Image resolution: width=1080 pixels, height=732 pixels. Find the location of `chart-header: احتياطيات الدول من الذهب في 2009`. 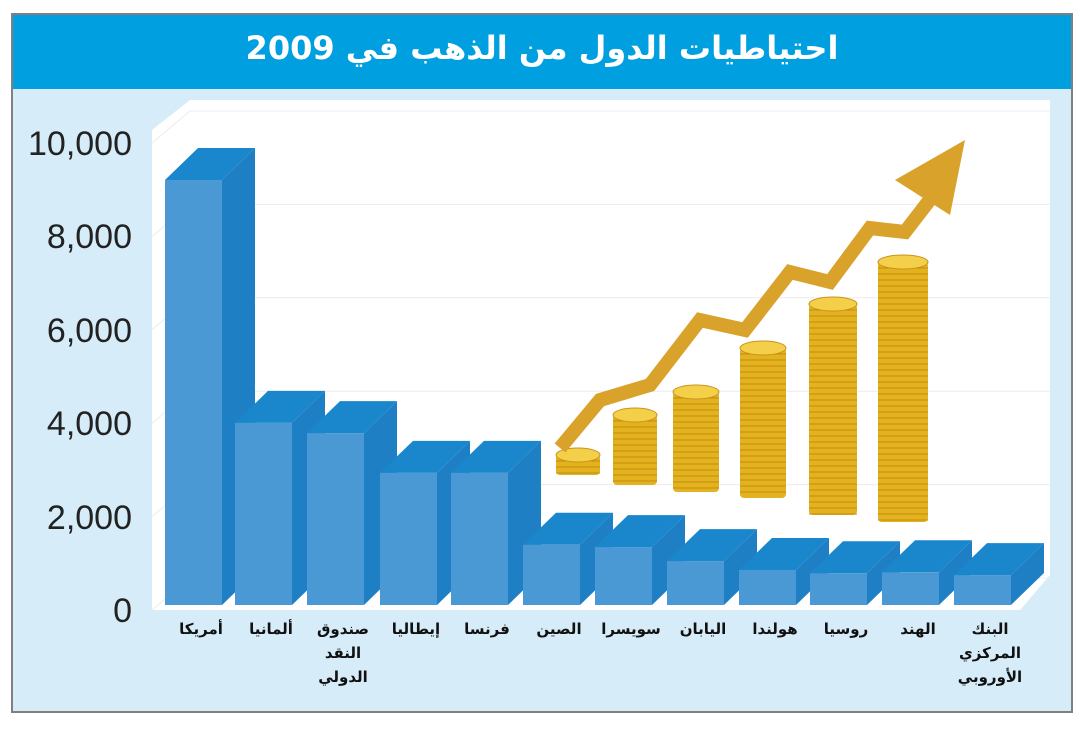

chart-header: احتياطيات الدول من الذهب في 2009 is located at coordinates (542, 52).